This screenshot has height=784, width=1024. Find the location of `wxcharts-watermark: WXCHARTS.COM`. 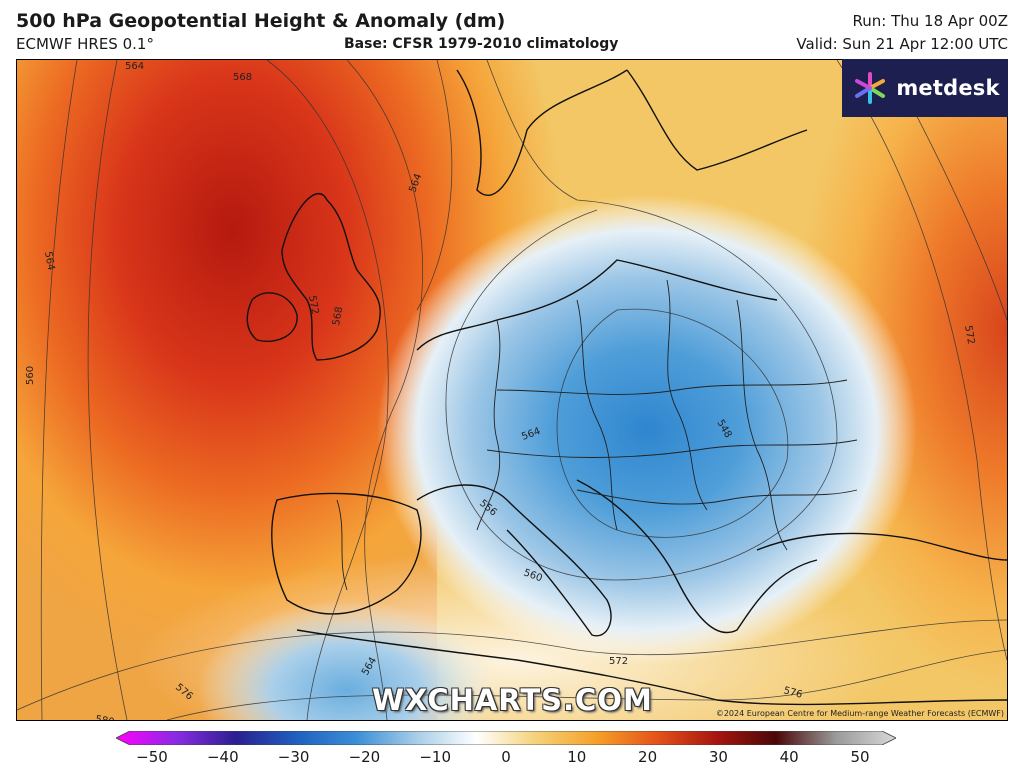

wxcharts-watermark: WXCHARTS.COM is located at coordinates (512, 700).